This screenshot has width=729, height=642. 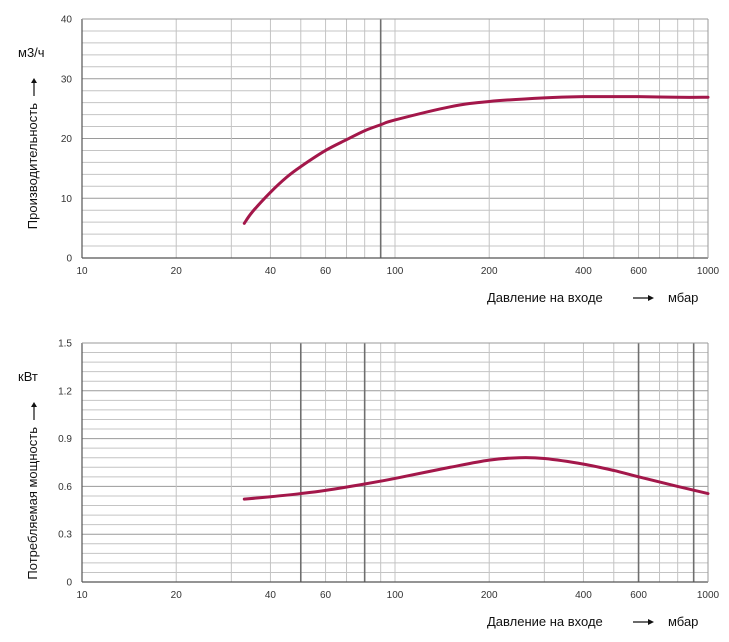 I want to click on y-tick-label: 0.3, so click(x=65, y=535).